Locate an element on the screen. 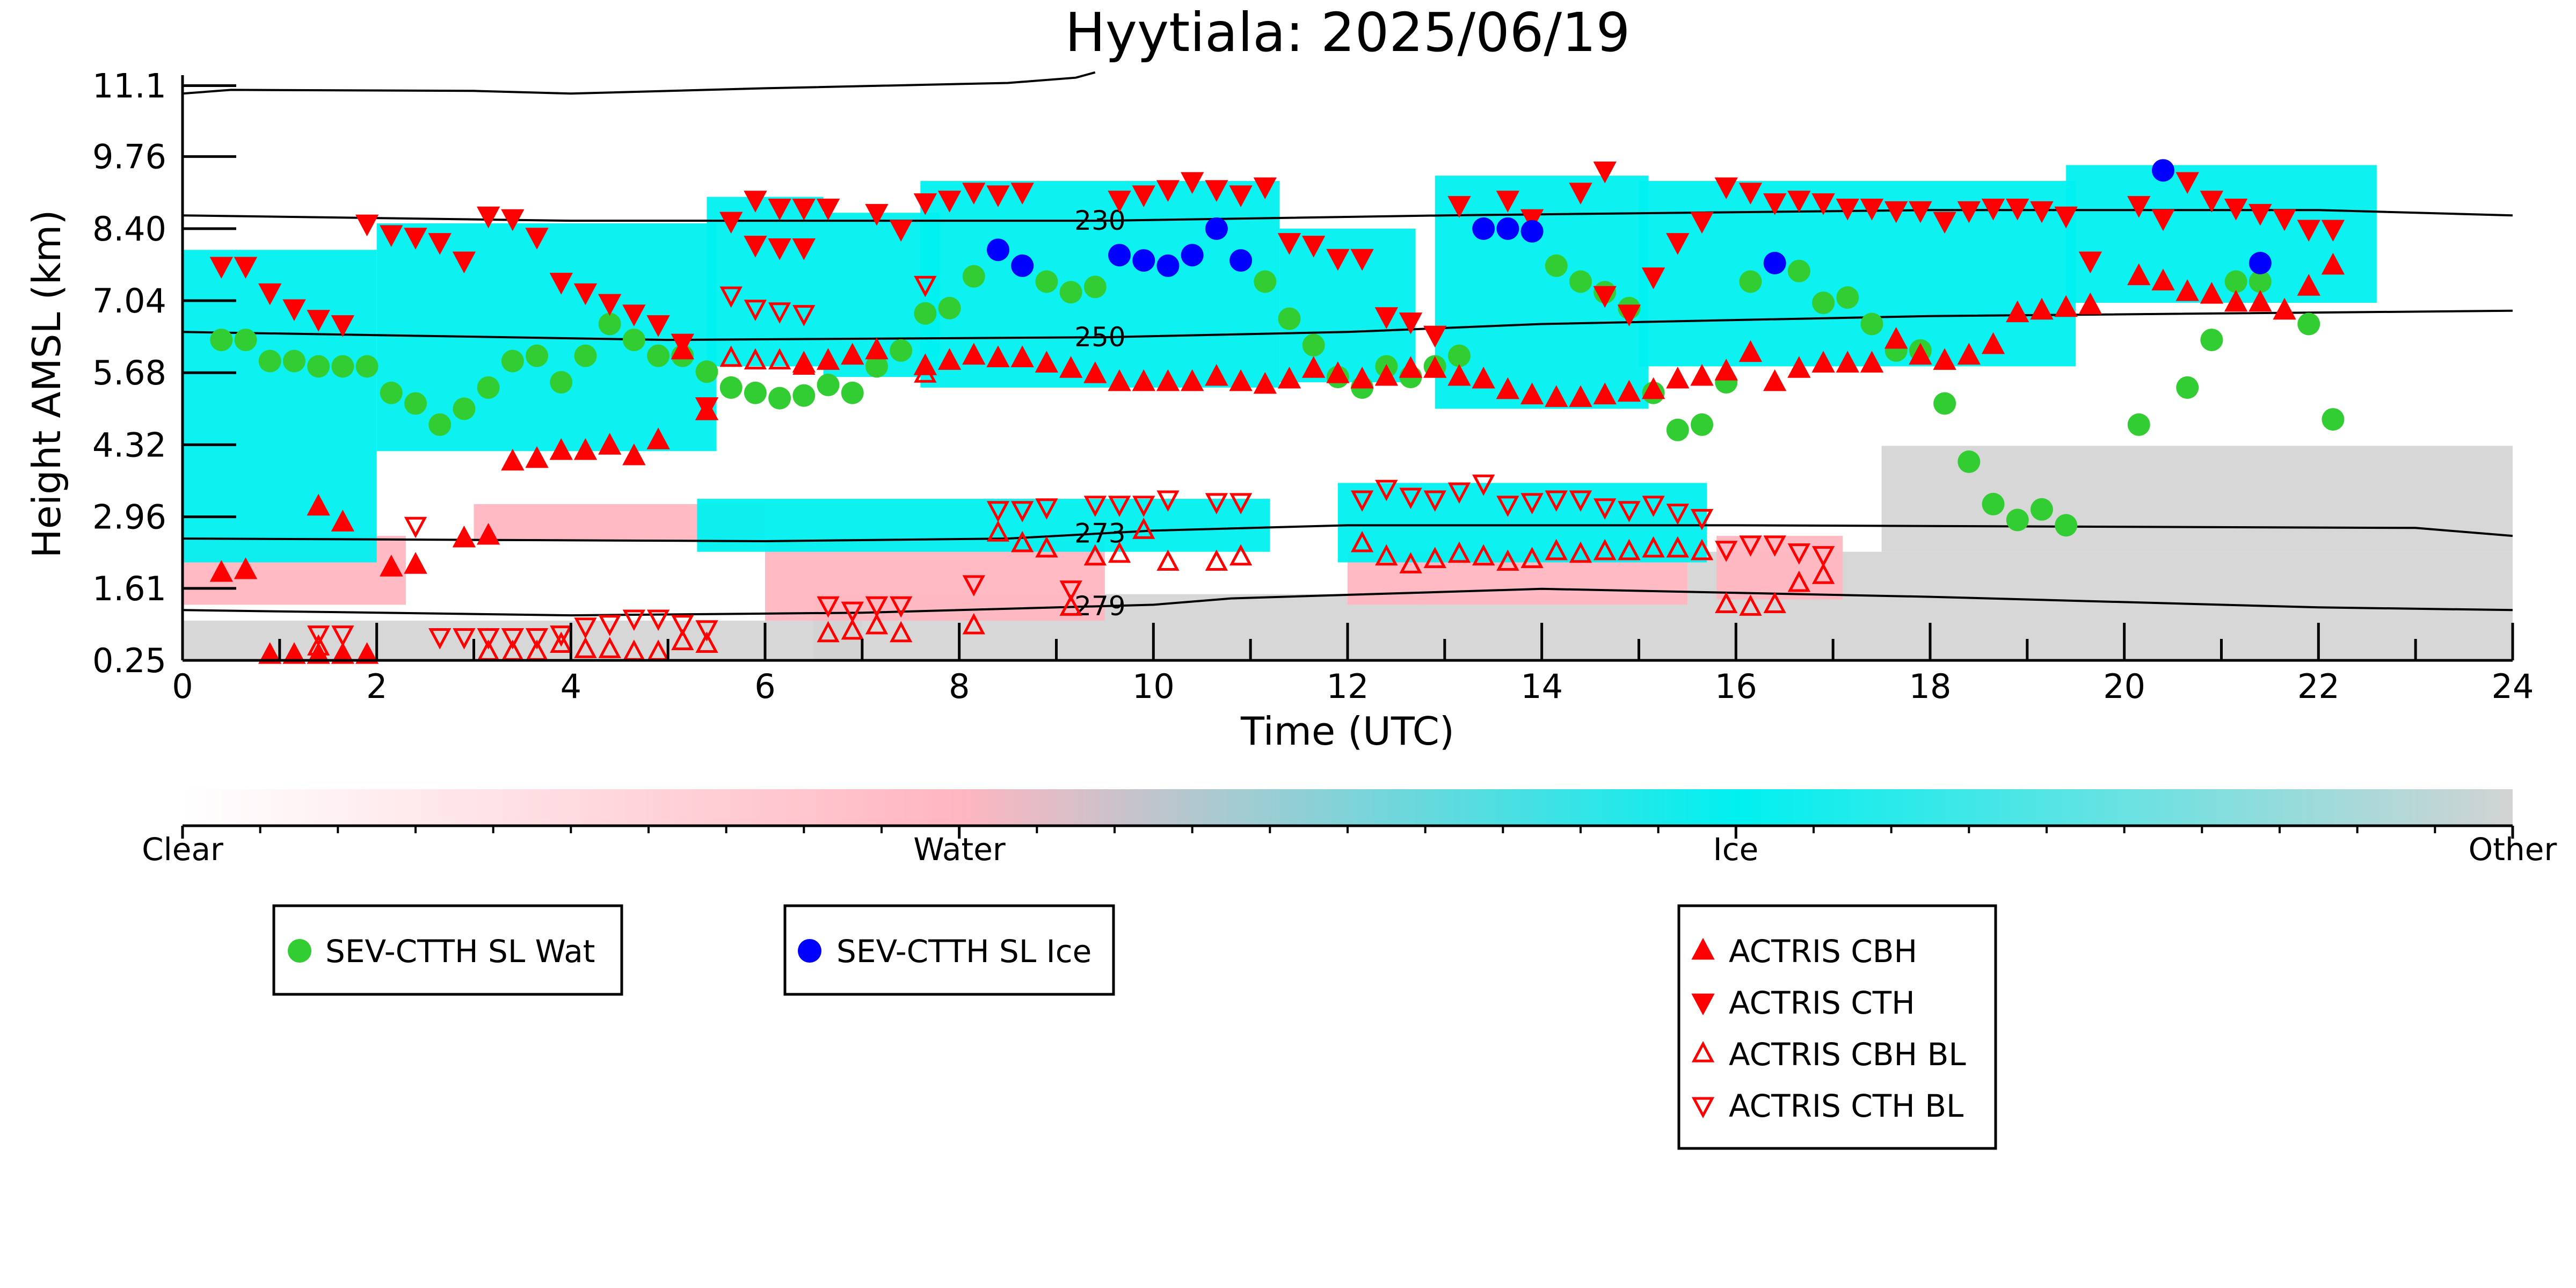  y-tick-label: 1.61 is located at coordinates (129, 588).